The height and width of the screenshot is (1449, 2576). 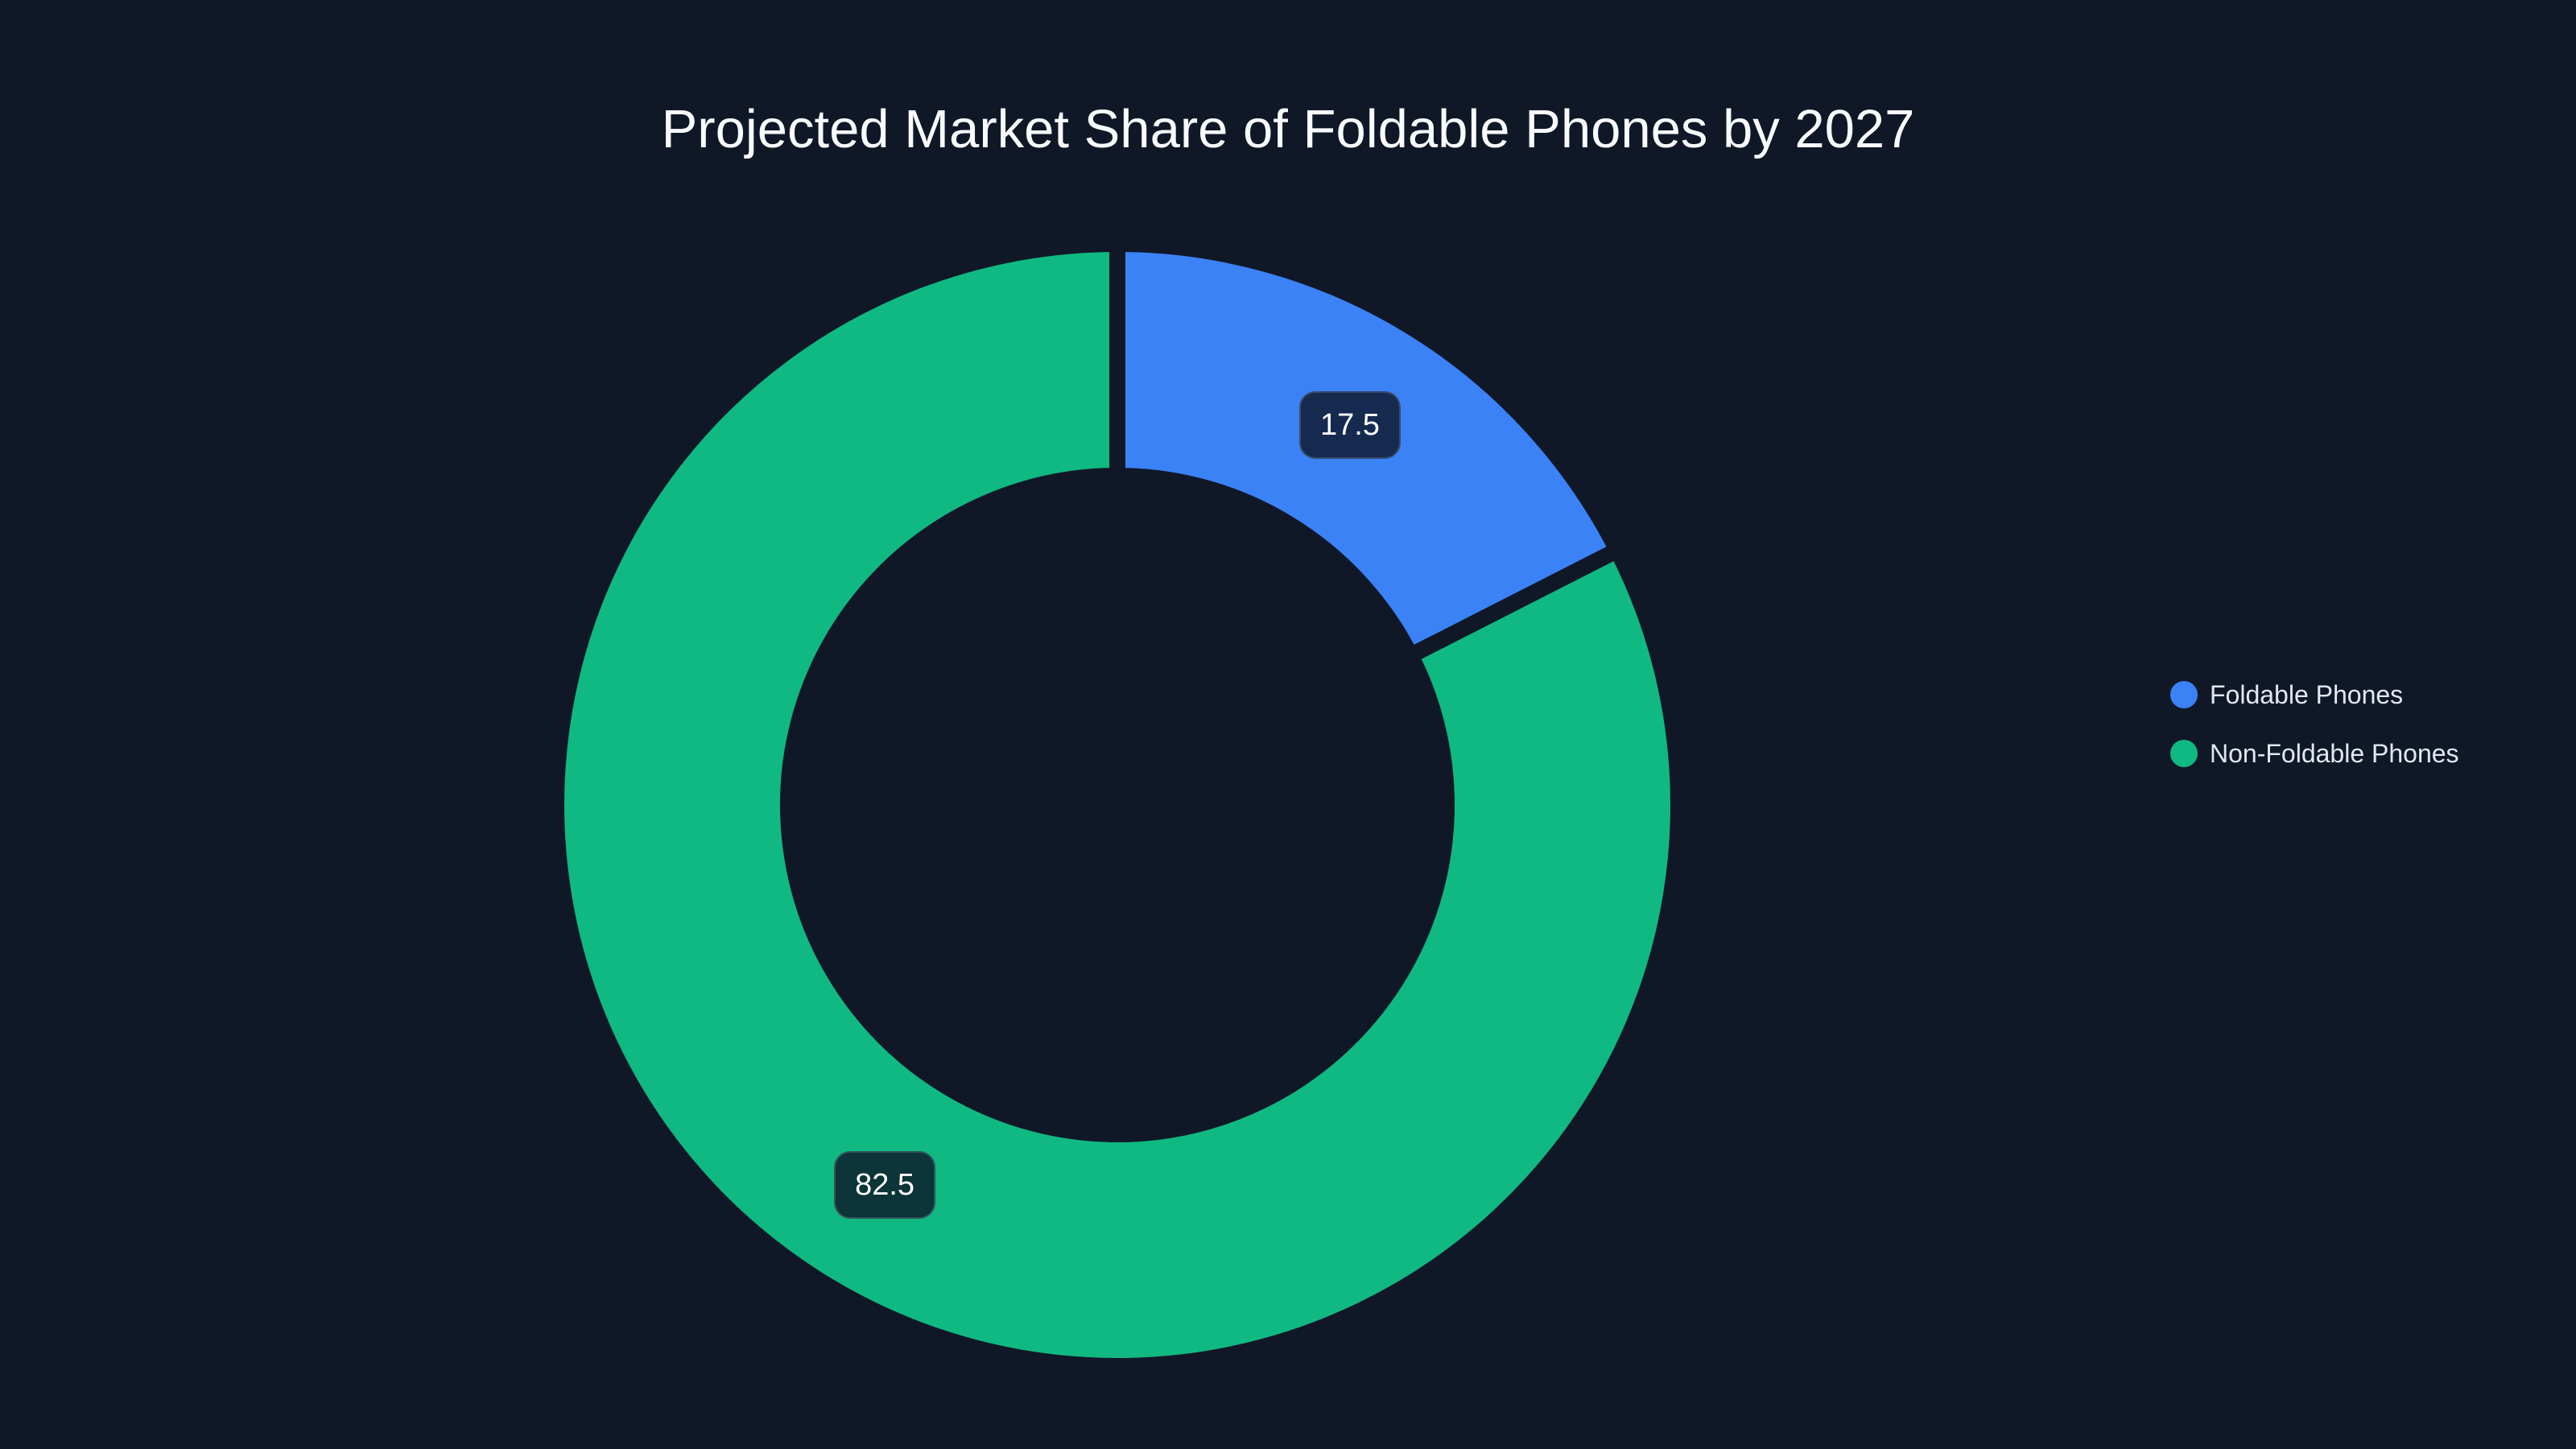 What do you see at coordinates (2334, 753) in the screenshot?
I see `legend-label-non-foldable: Non-Foldable Phones` at bounding box center [2334, 753].